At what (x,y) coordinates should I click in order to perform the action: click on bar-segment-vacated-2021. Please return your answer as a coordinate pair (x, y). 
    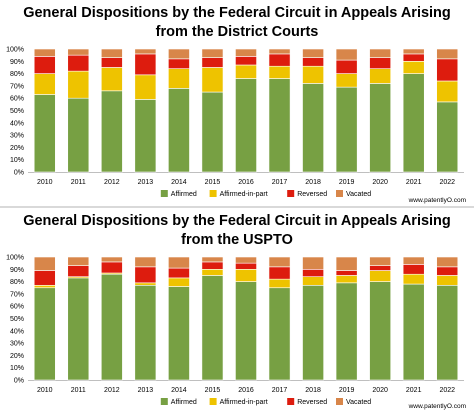
    Looking at the image, I should click on (413, 260).